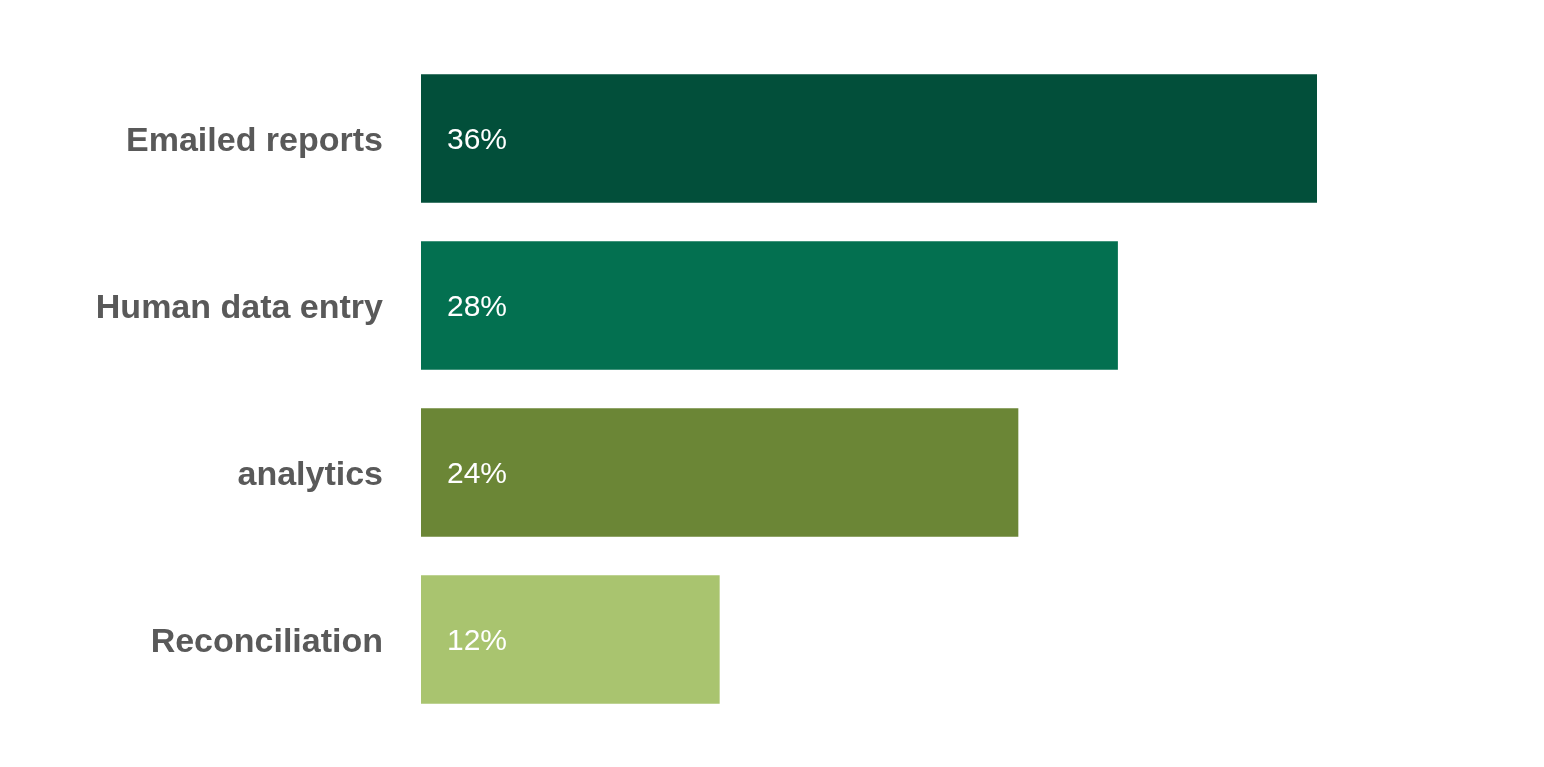 This screenshot has width=1544, height=767. Describe the element at coordinates (254, 138) in the screenshot. I see `y-tick-label: Emailed reports` at that location.